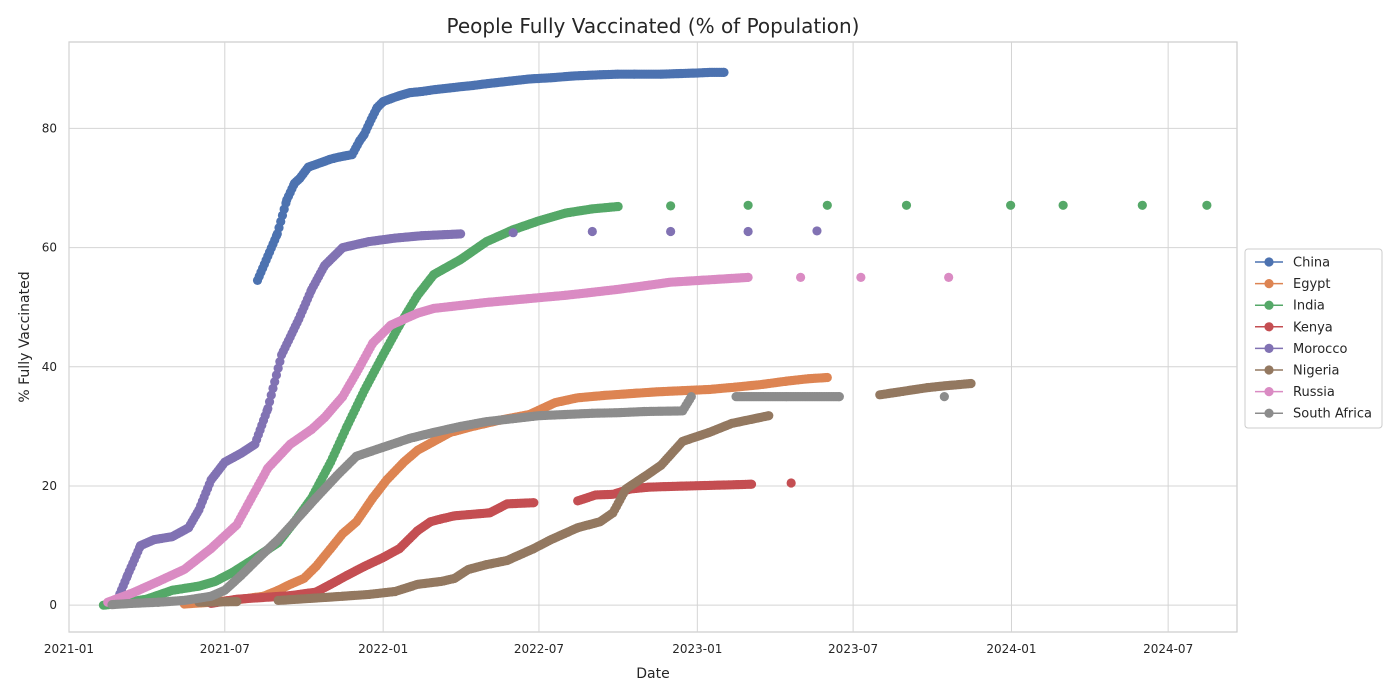  What do you see at coordinates (1309, 306) in the screenshot?
I see `legend-label: India` at bounding box center [1309, 306].